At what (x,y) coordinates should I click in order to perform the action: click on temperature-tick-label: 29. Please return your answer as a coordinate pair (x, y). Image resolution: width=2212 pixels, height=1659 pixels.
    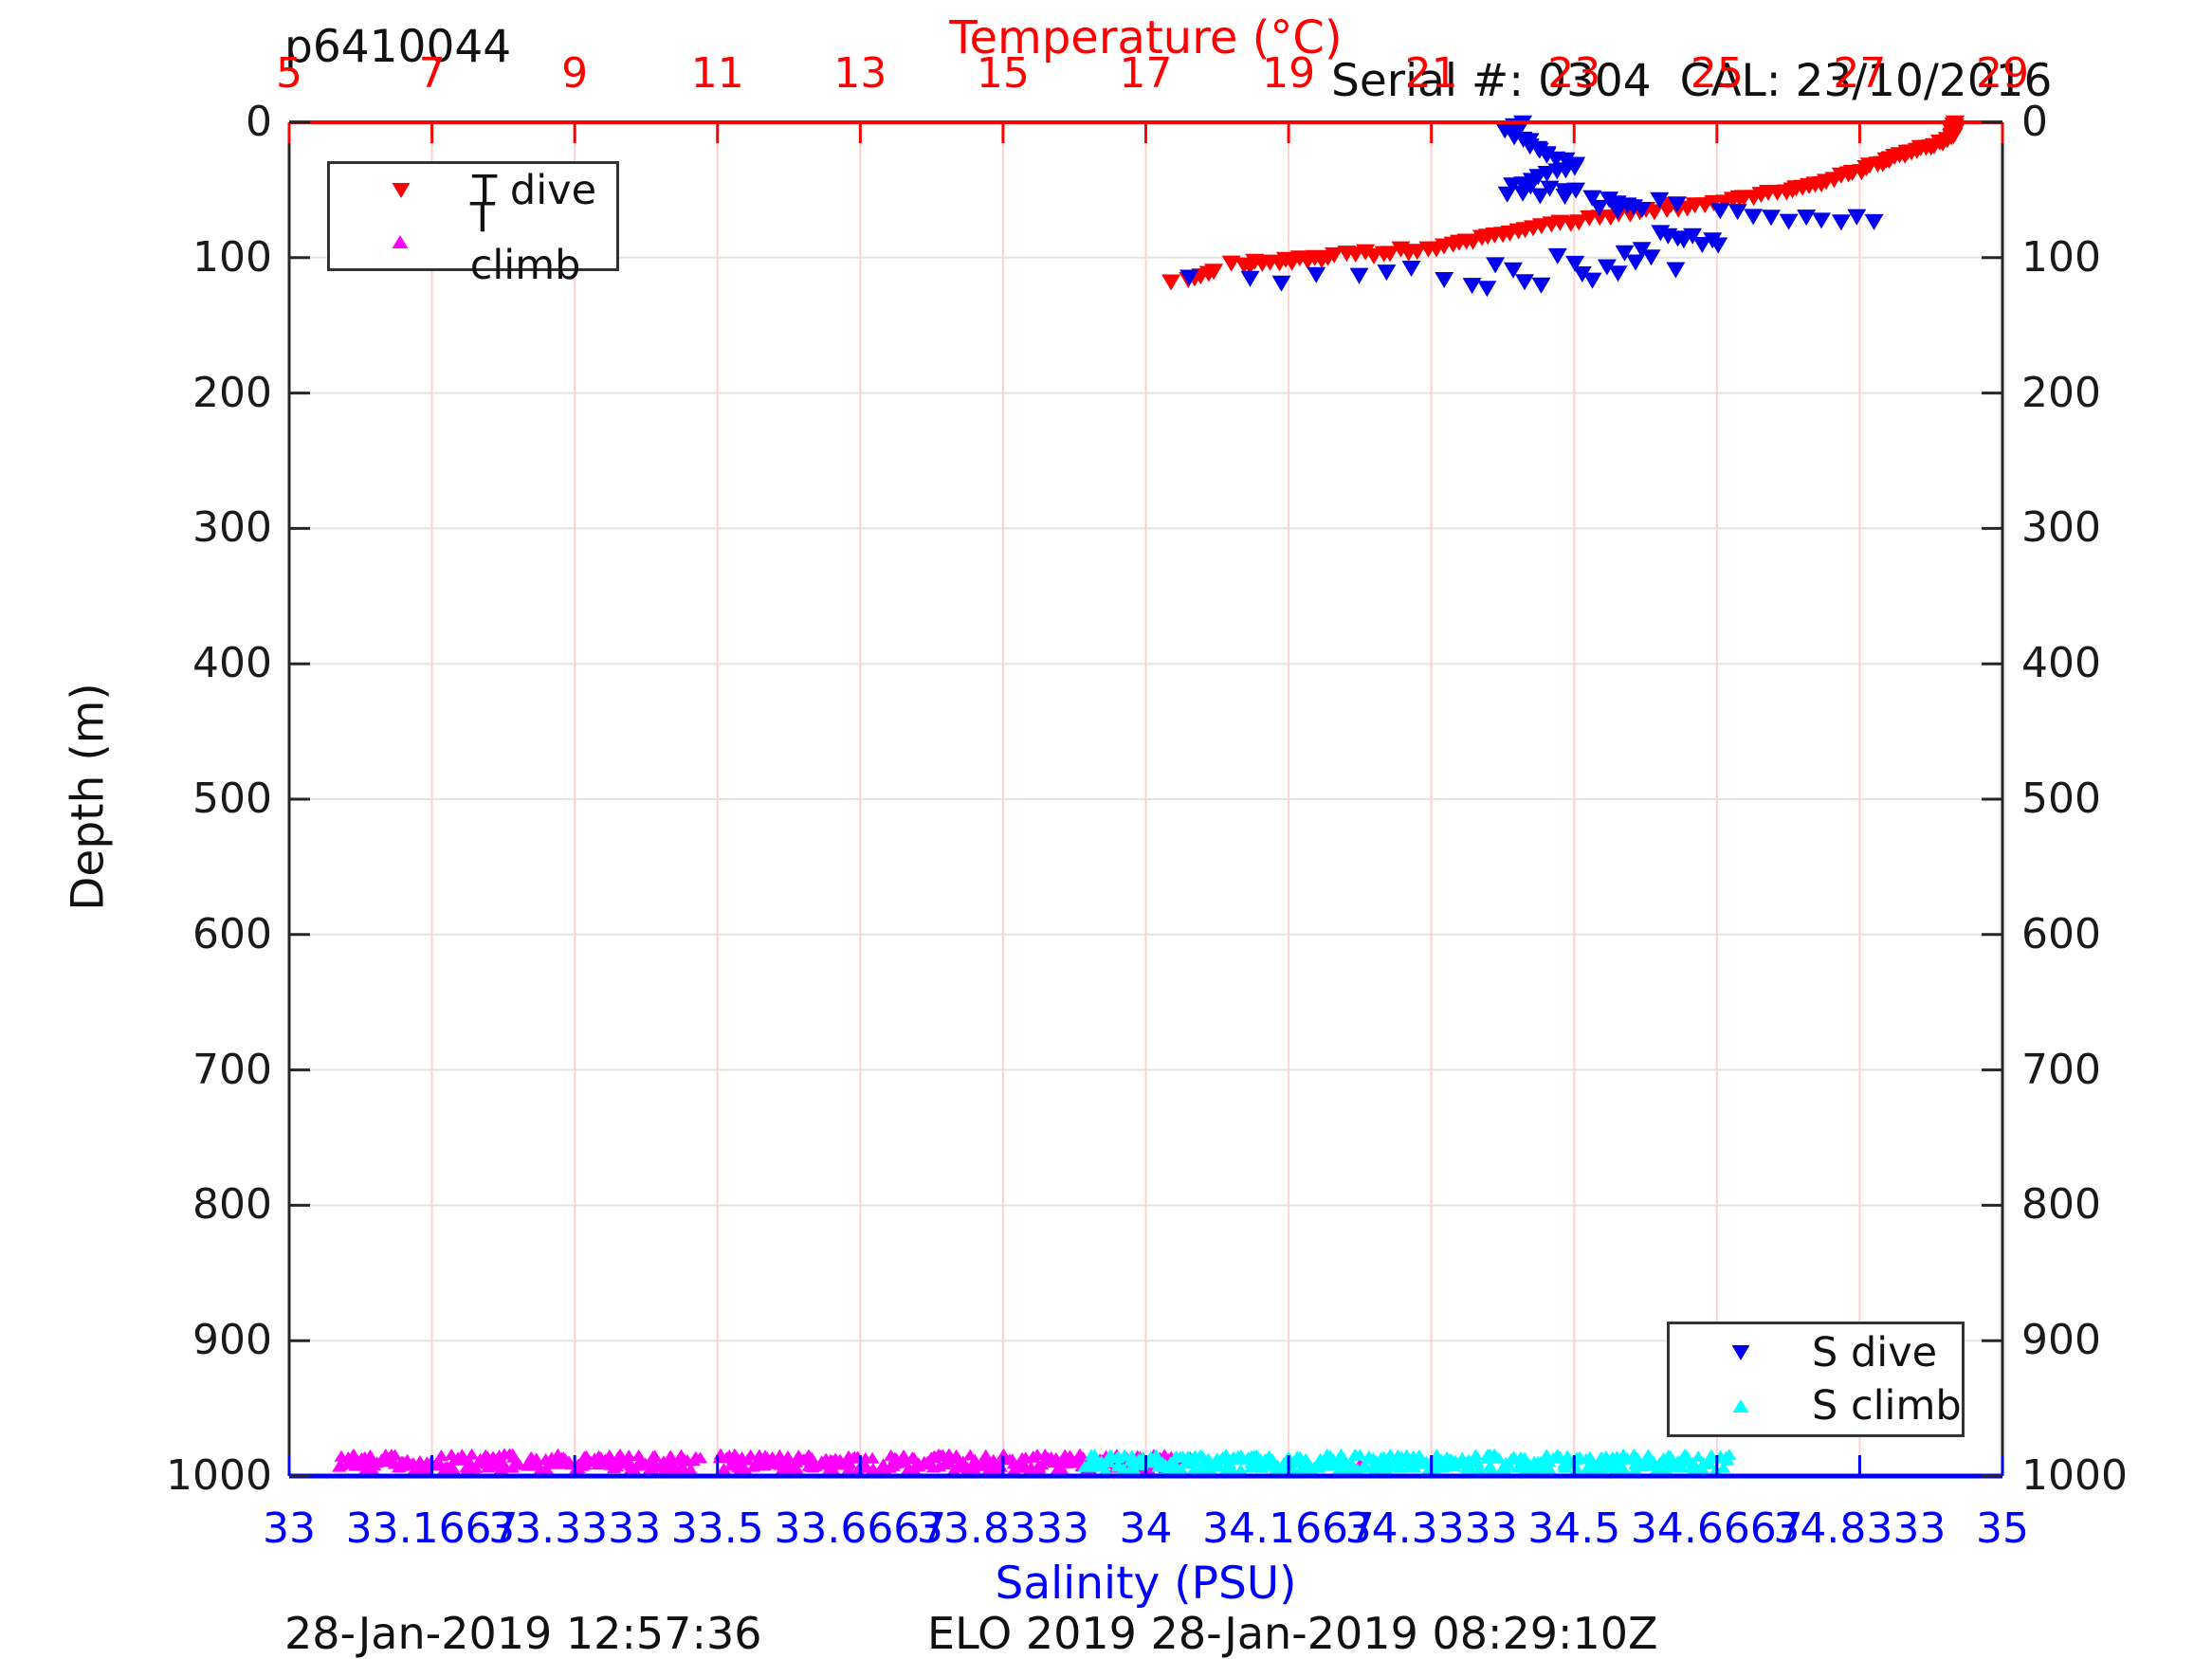
    Looking at the image, I should click on (2003, 73).